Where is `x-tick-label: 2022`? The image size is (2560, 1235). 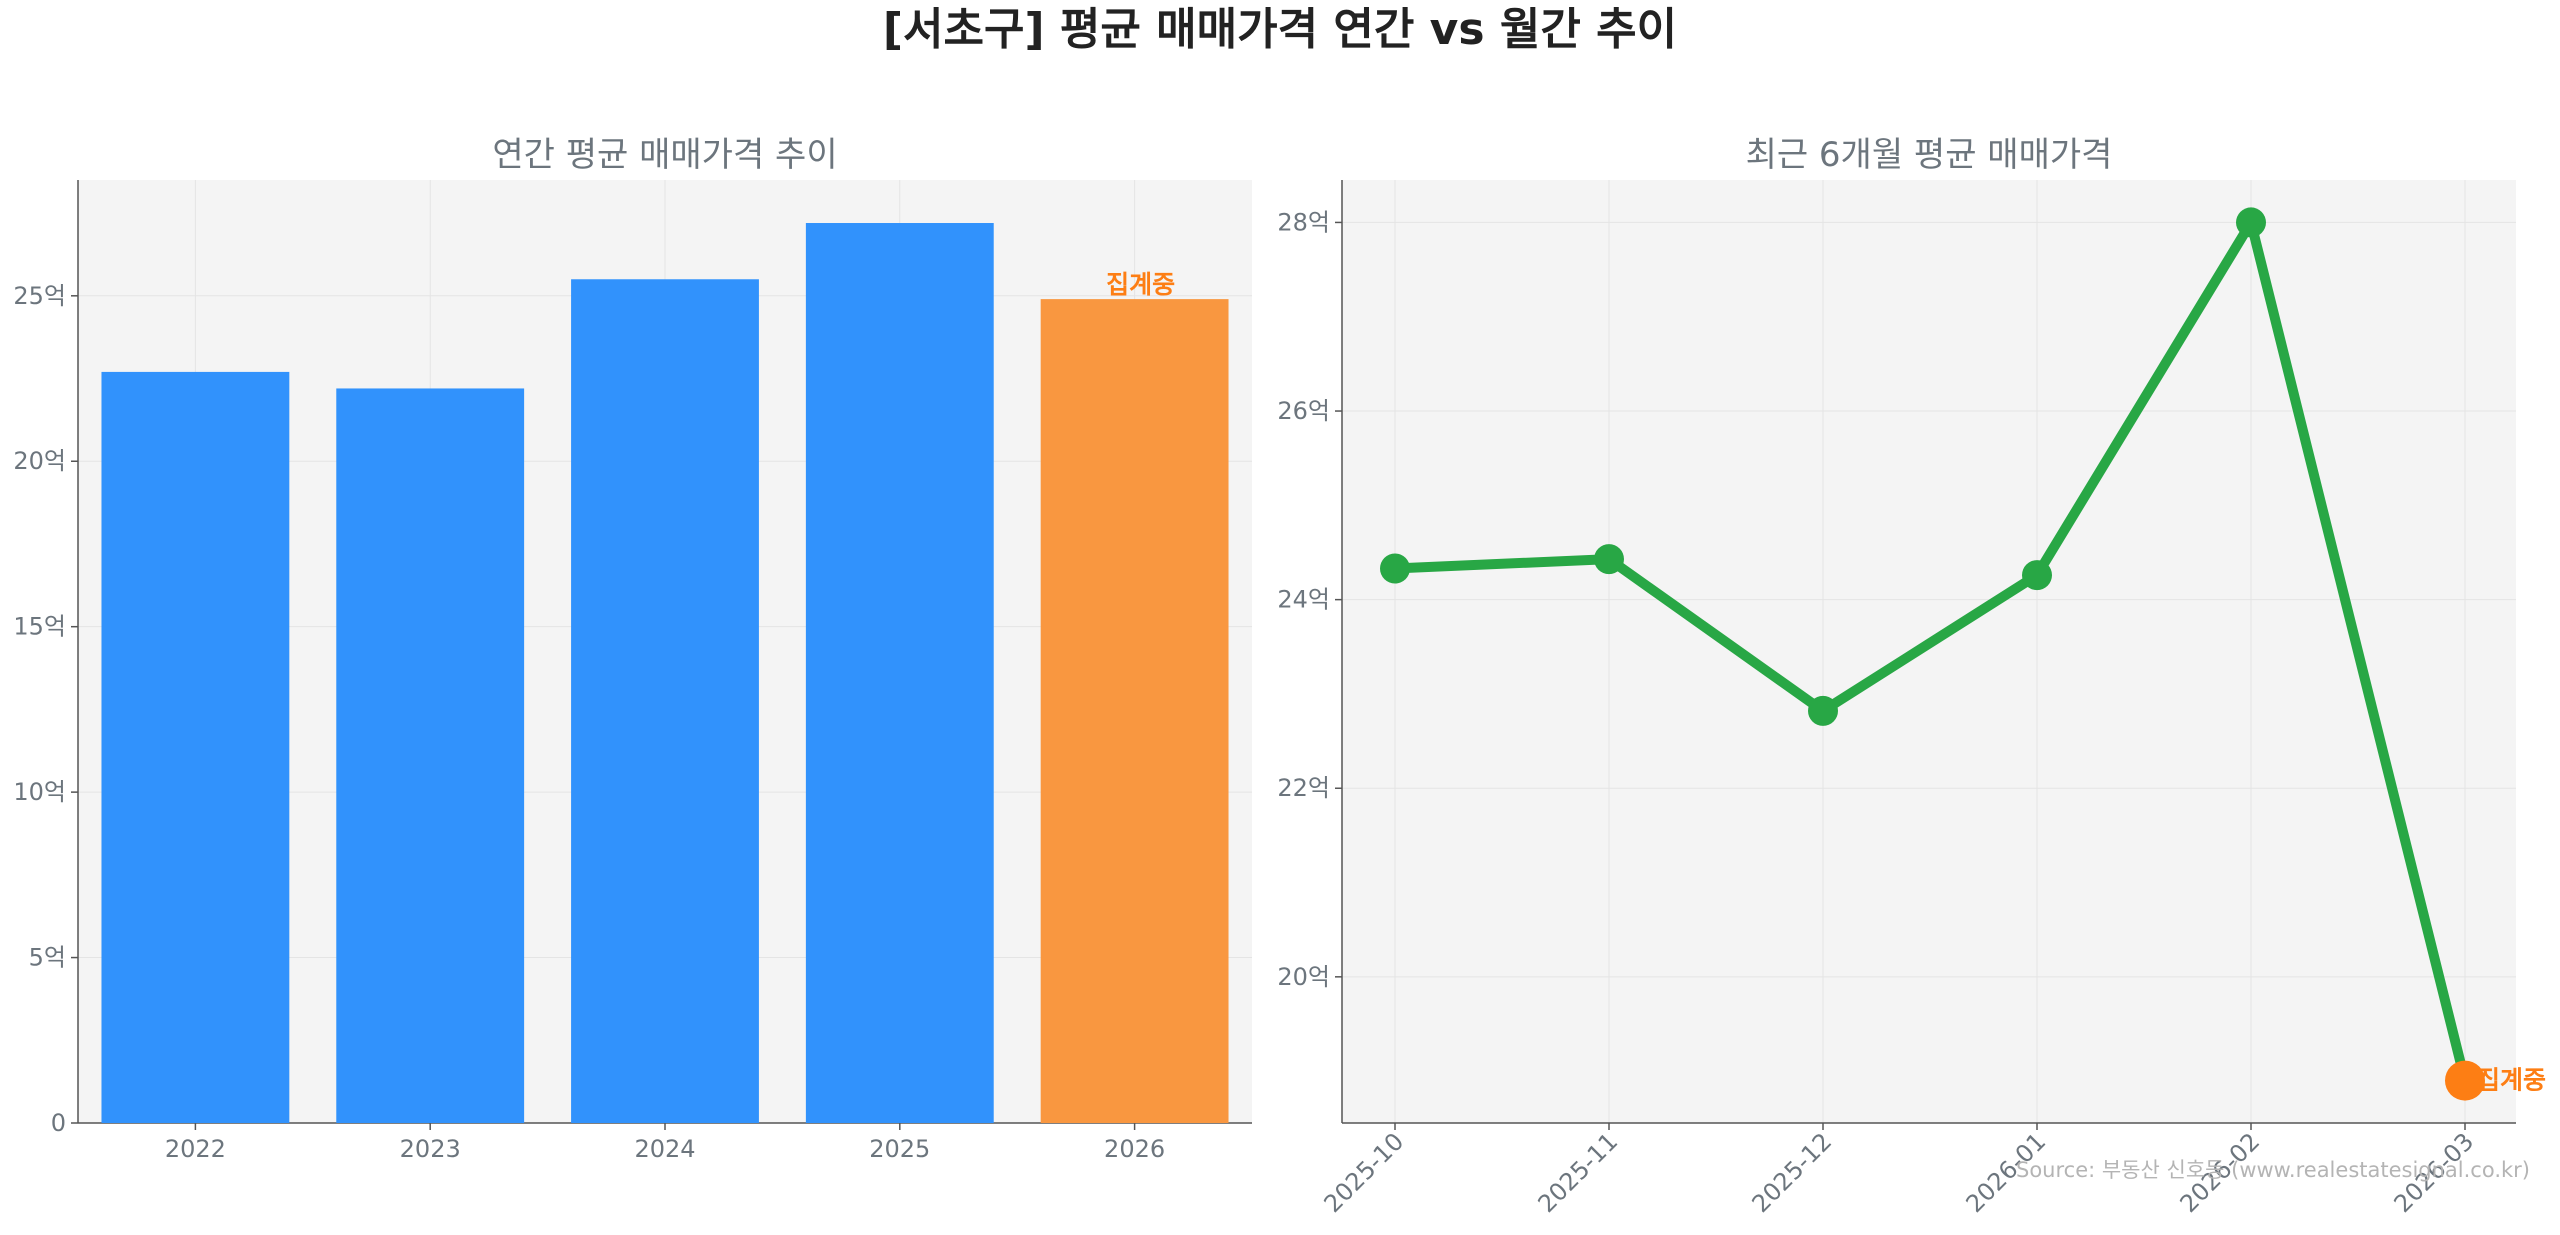
x-tick-label: 2022 is located at coordinates (195, 1149).